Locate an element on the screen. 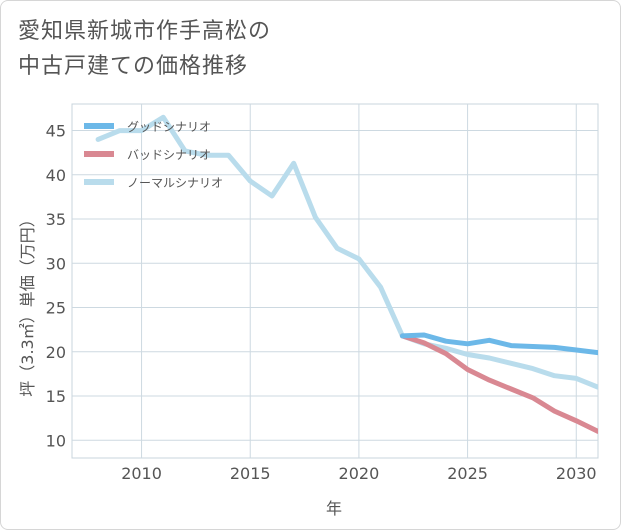 The image size is (621, 530). y-tick-label: 35 is located at coordinates (56, 219).